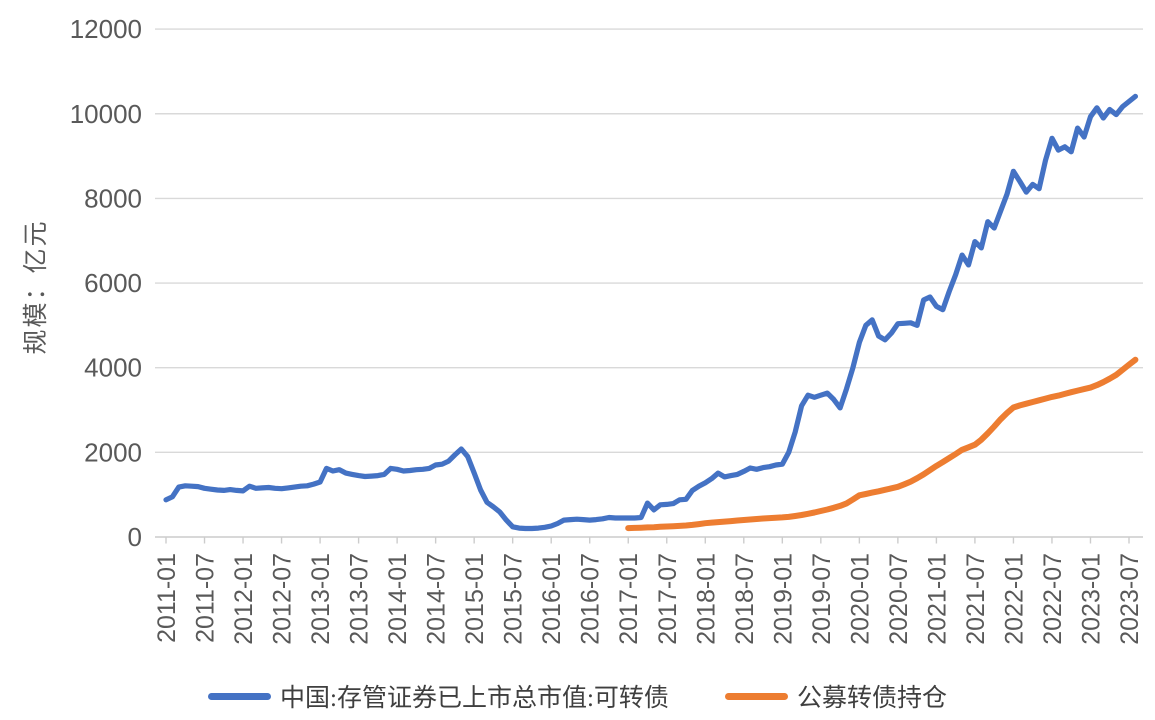 This screenshot has height=720, width=1155. I want to click on x-tick-label: 2019-01, so click(783, 599).